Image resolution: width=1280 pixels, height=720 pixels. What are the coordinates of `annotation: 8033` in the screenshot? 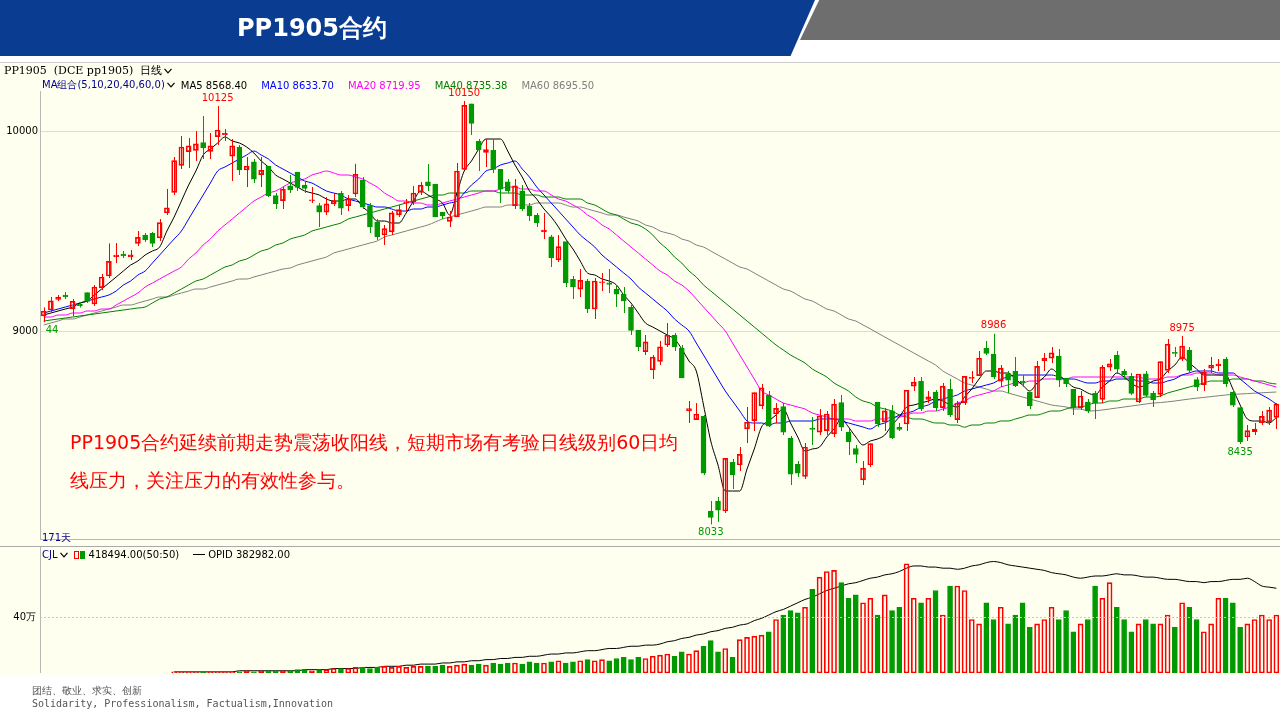 It's located at (711, 531).